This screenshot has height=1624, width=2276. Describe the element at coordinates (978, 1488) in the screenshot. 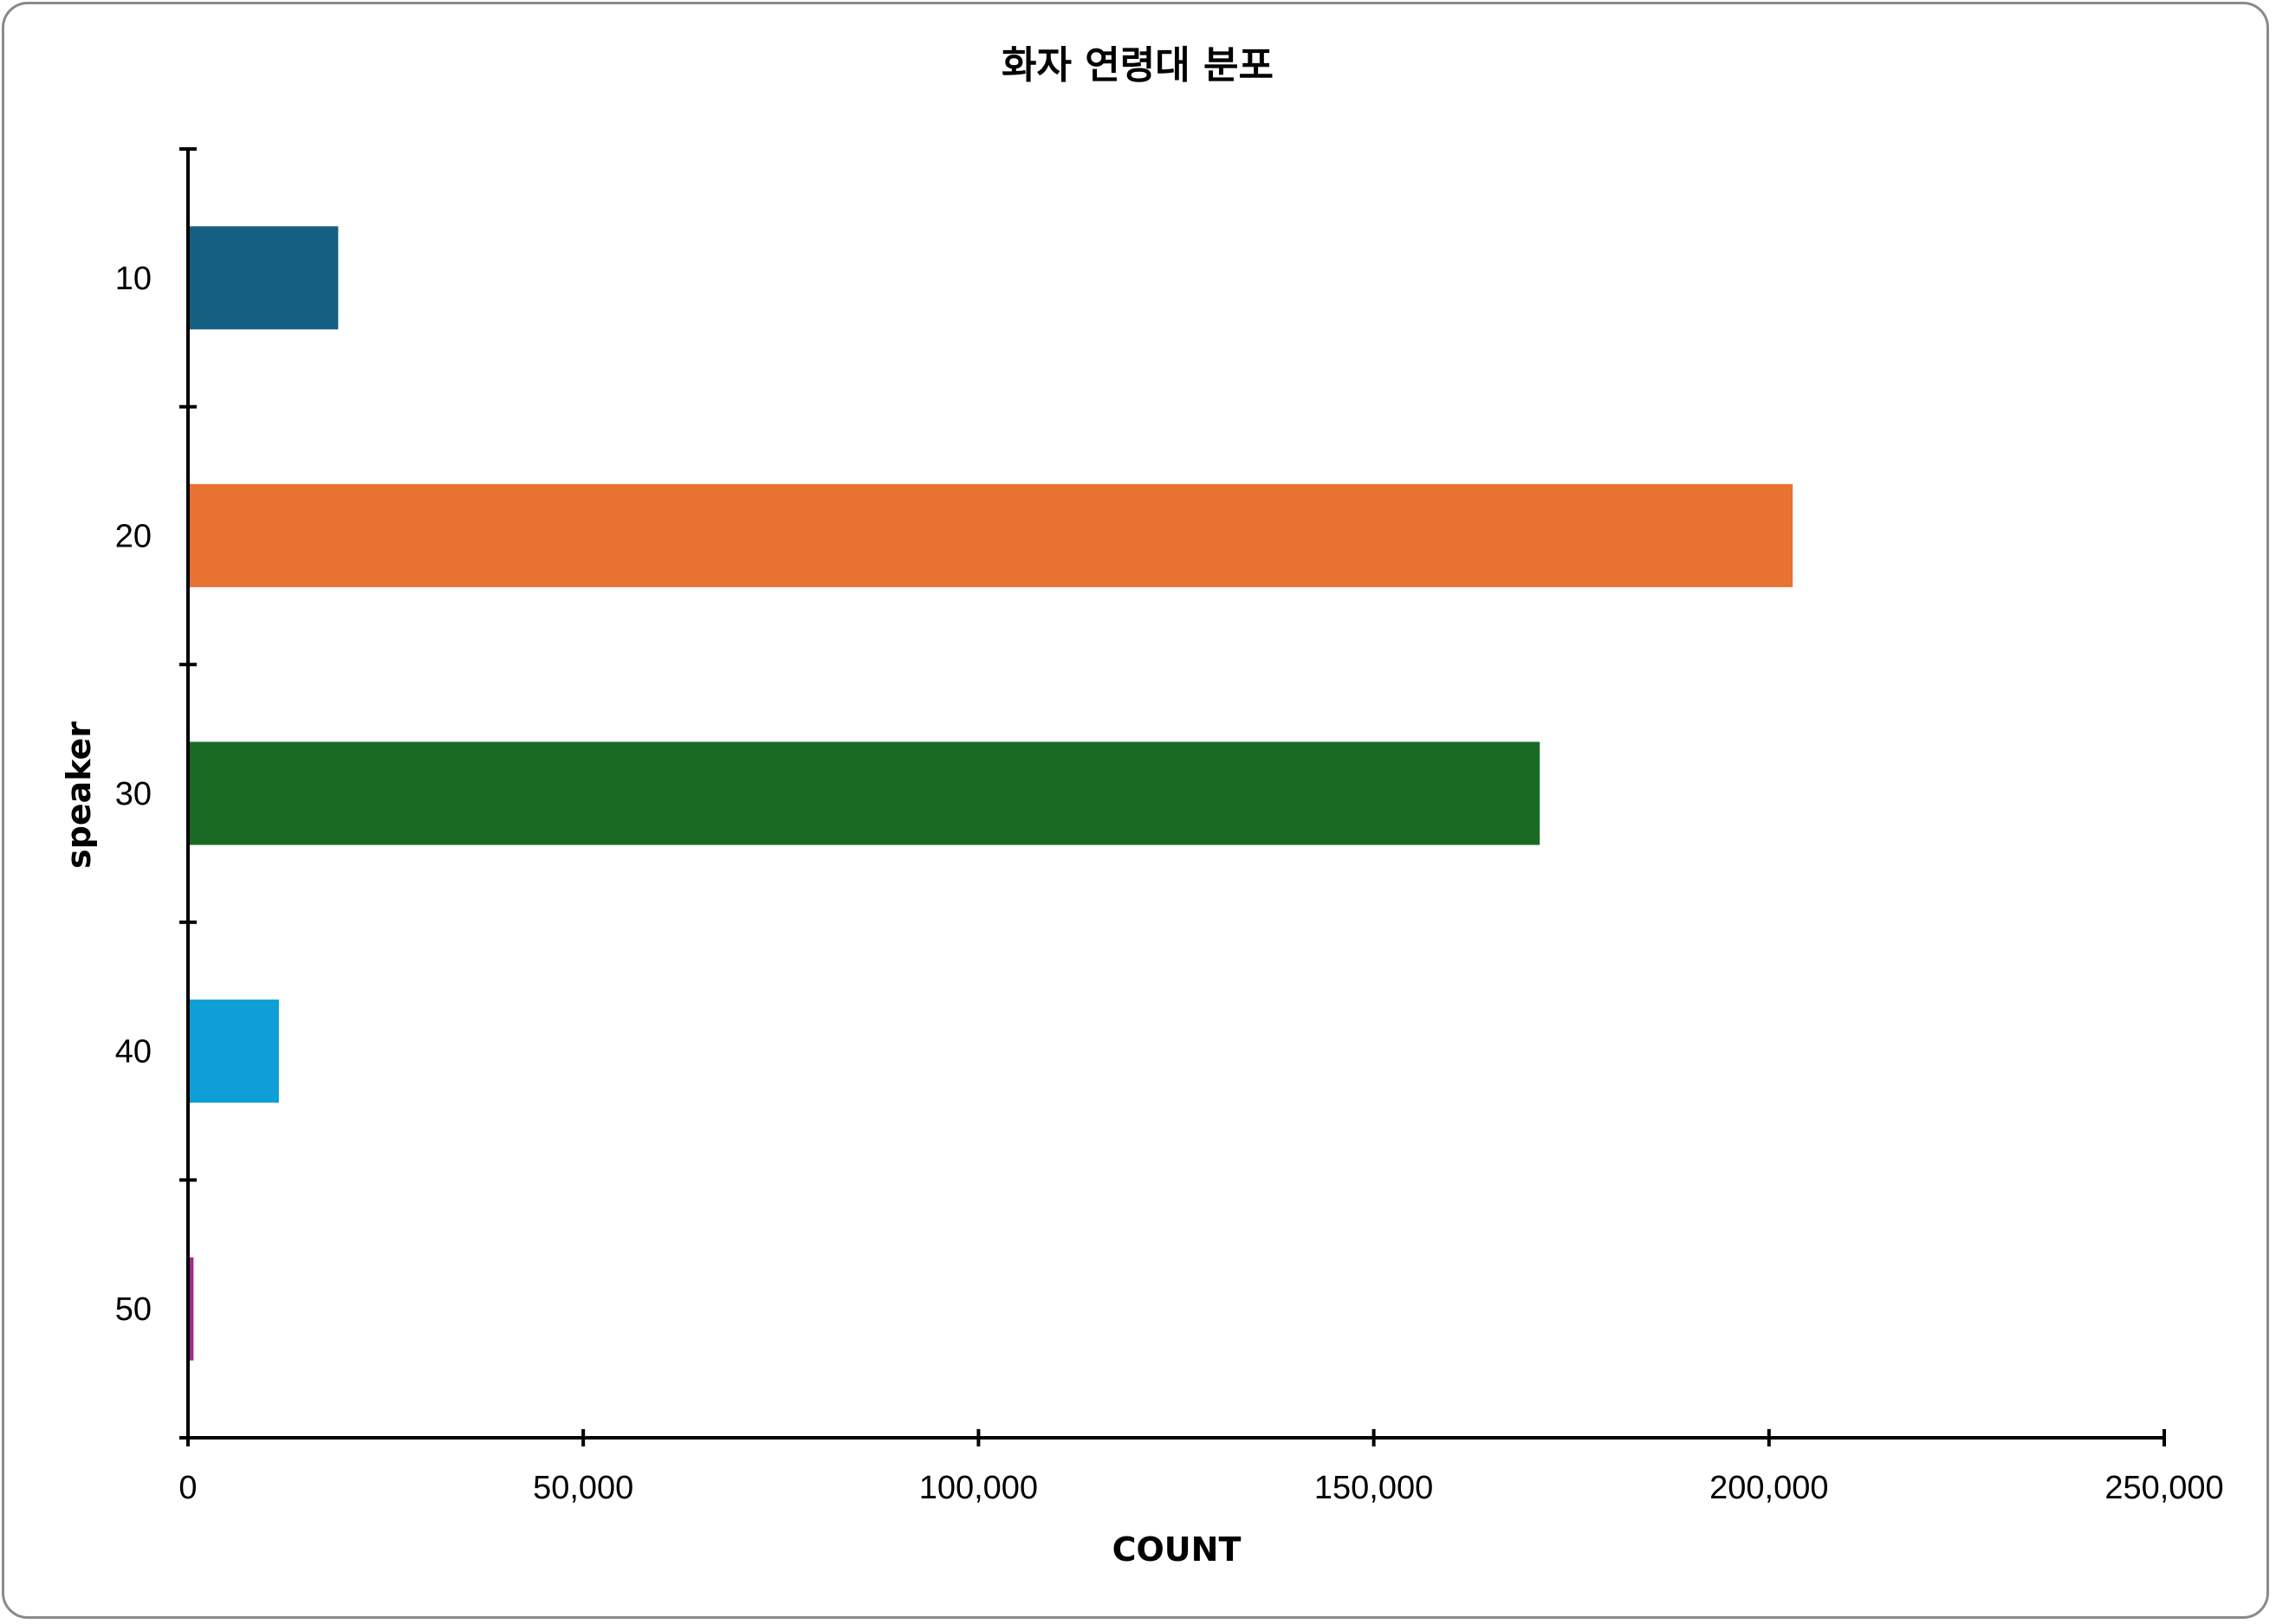

I see `x-tick-label: 100,000` at that location.